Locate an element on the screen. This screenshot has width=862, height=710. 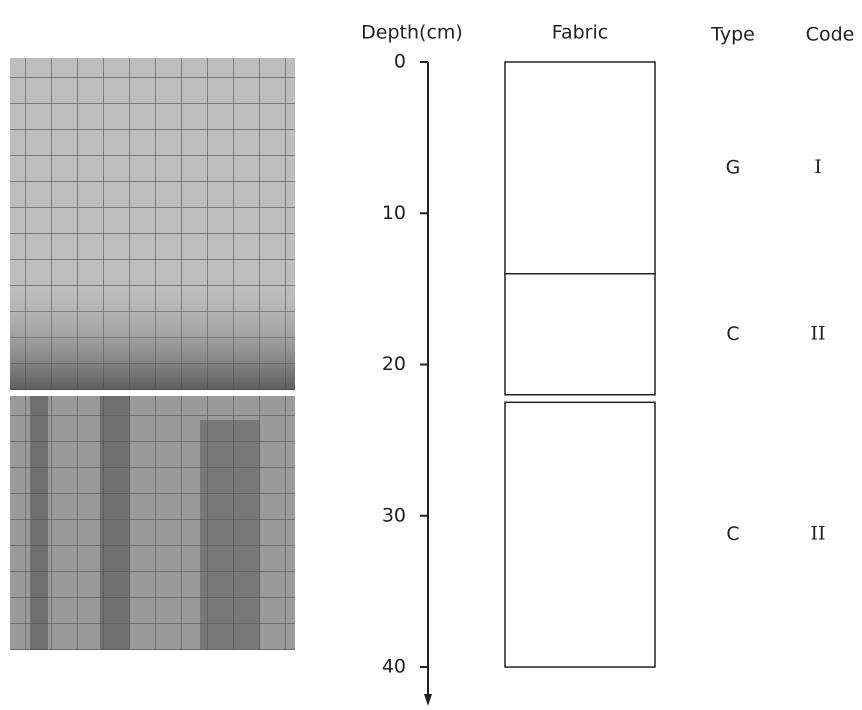
depth-tick-label: 30 is located at coordinates (394, 515).